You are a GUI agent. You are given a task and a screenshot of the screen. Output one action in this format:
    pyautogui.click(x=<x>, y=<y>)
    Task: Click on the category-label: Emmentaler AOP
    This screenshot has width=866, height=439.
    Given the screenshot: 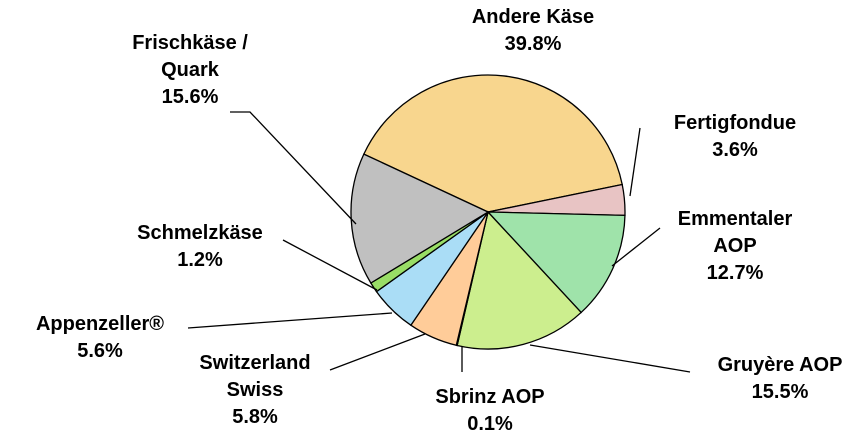 What is the action you would take?
    pyautogui.click(x=735, y=232)
    